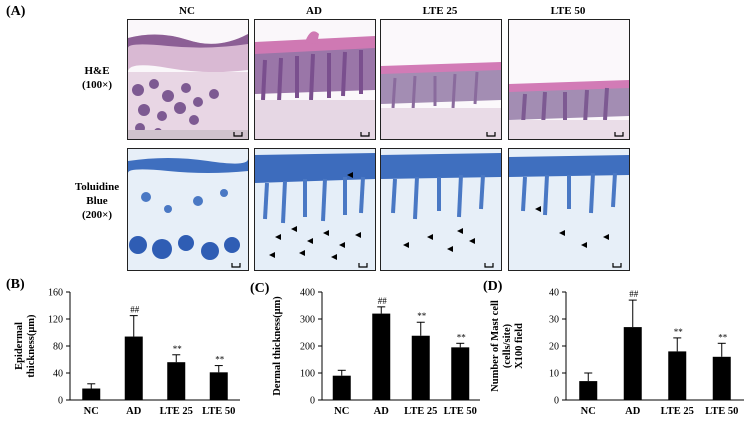  I want to click on y-axis-label: Dermal thickness(μm), so click(277, 346).